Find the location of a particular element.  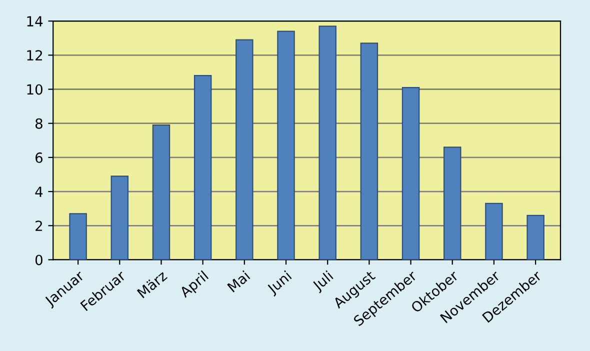

x-tick-label: Mai is located at coordinates (238, 281).